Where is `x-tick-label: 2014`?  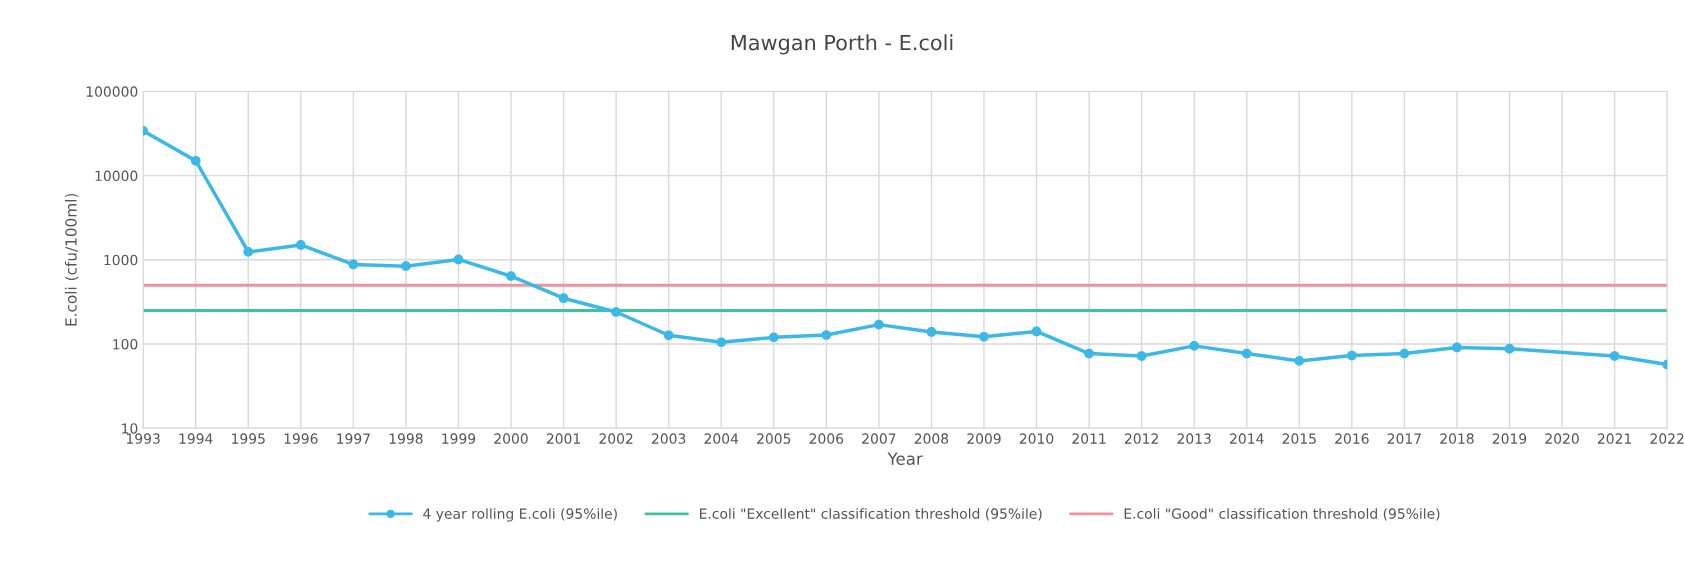 x-tick-label: 2014 is located at coordinates (1247, 438).